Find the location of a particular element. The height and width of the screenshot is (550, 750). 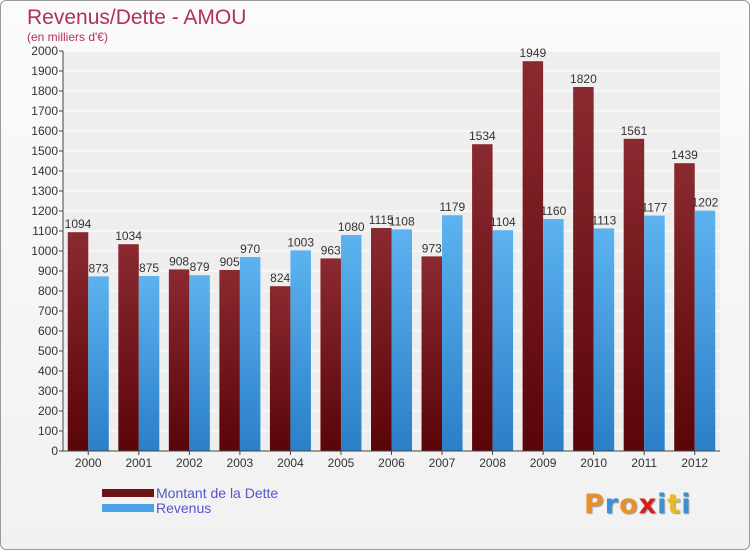

data-label-revenus: 875 is located at coordinates (149, 268).